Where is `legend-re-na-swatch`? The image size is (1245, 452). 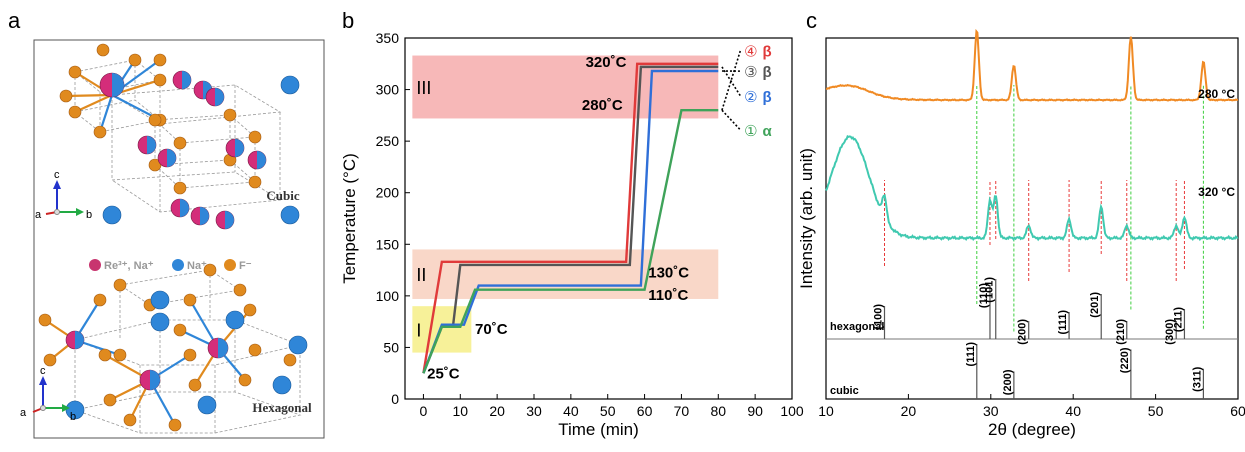
legend-re-na-swatch is located at coordinates (95, 265).